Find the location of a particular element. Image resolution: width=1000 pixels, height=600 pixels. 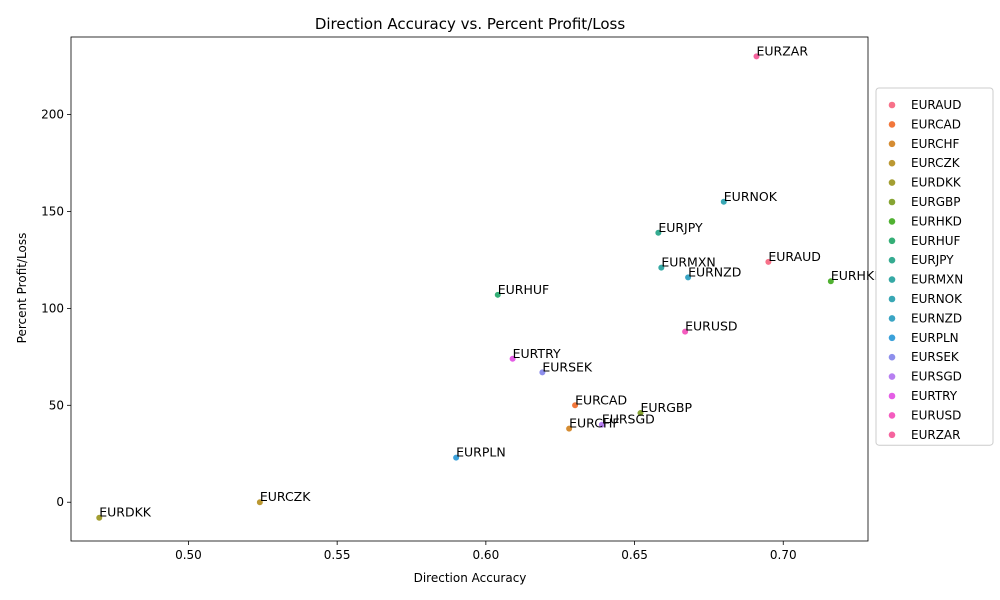

data-label-eurpln: EURPLN is located at coordinates (481, 452).